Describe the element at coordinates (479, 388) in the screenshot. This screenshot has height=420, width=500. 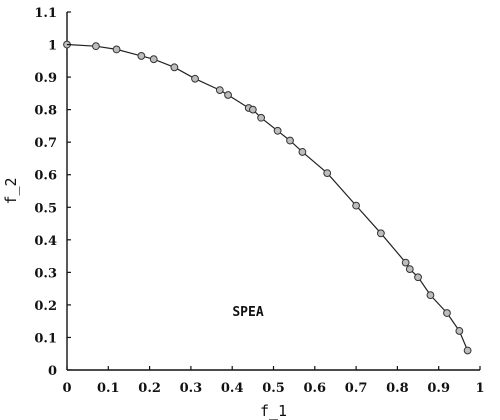
I see `x-tick-label: 1` at that location.